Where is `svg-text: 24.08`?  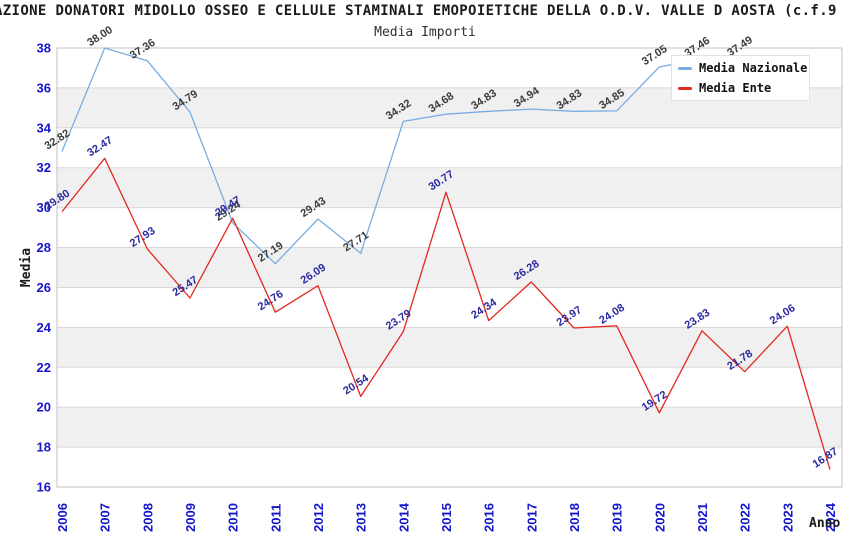 svg-text: 24.08 is located at coordinates (612, 314).